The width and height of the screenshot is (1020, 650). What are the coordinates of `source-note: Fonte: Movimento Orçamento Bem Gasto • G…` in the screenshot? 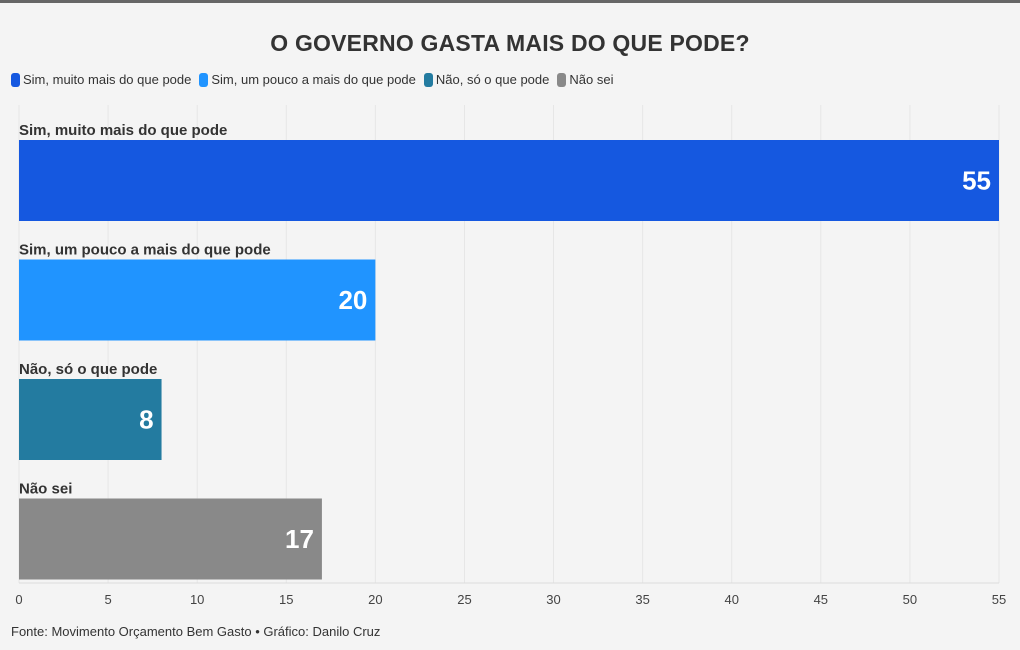 It's located at (196, 631).